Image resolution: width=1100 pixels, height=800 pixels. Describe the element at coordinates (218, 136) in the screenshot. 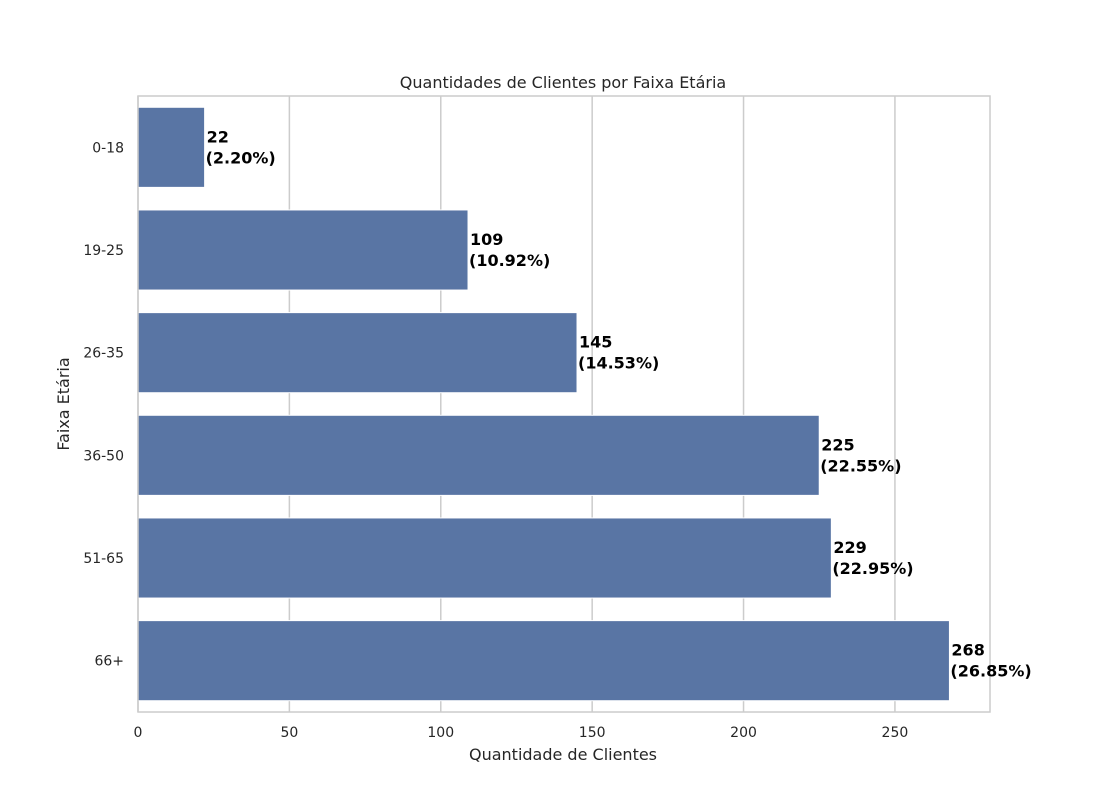

I see `bar-value-label: 22` at that location.